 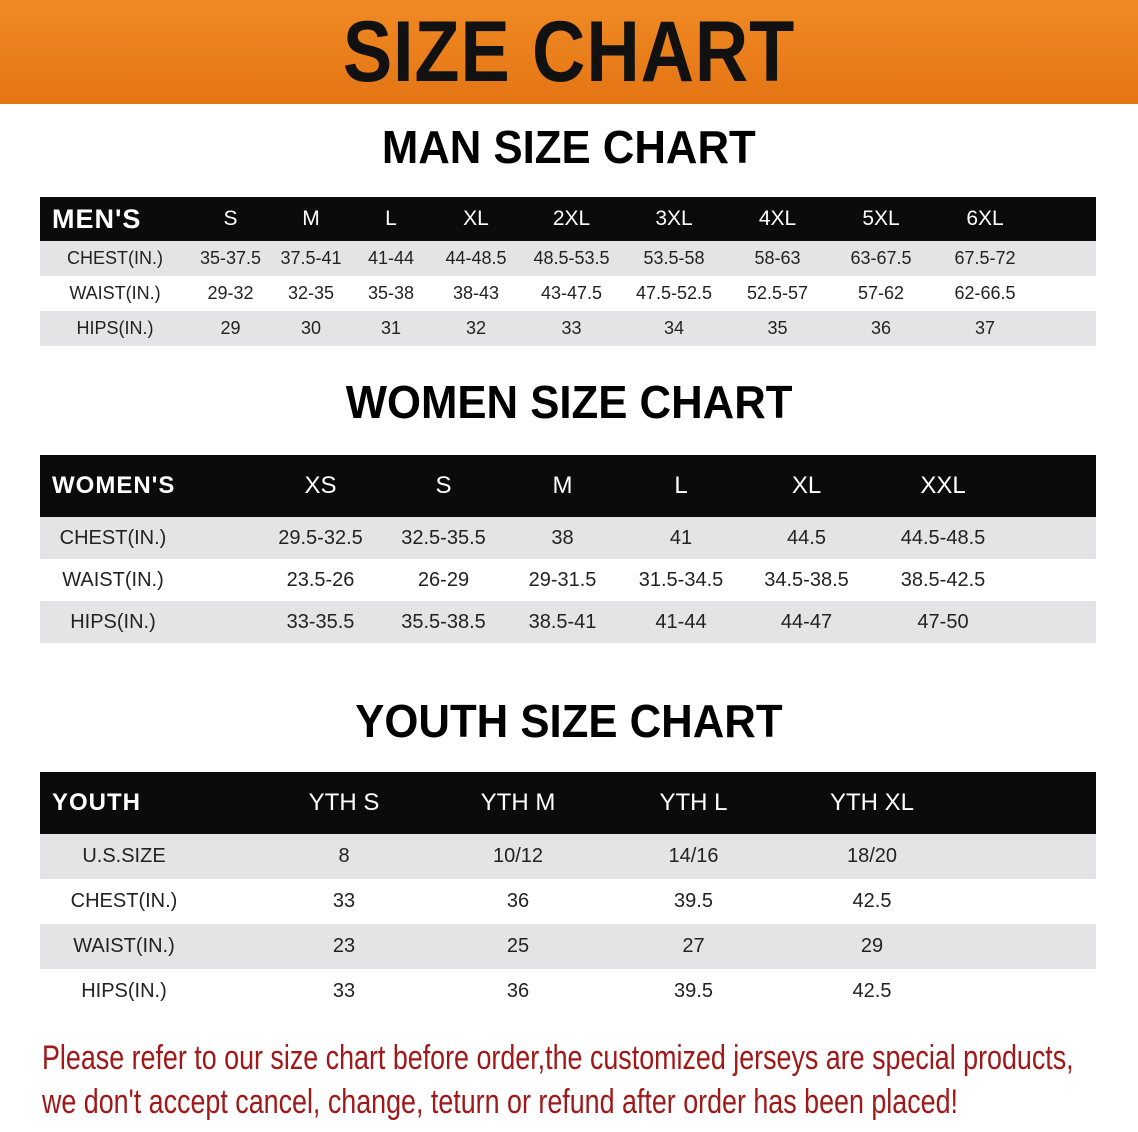 I want to click on measurement-cell: 35-38, so click(x=391, y=293).